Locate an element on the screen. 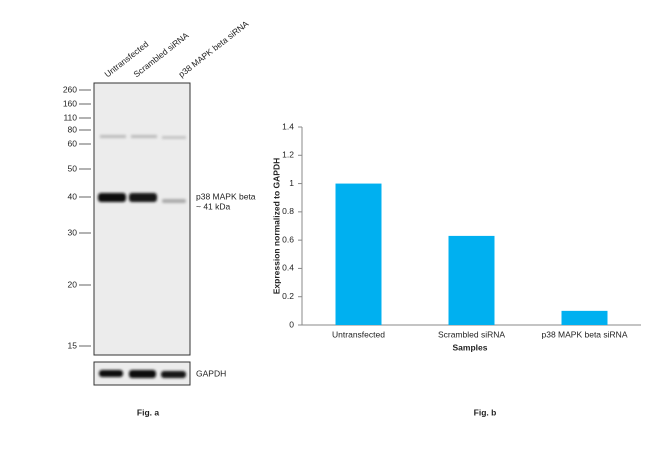 Image resolution: width=650 pixels, height=463 pixels. marker-label: 30 is located at coordinates (73, 232).